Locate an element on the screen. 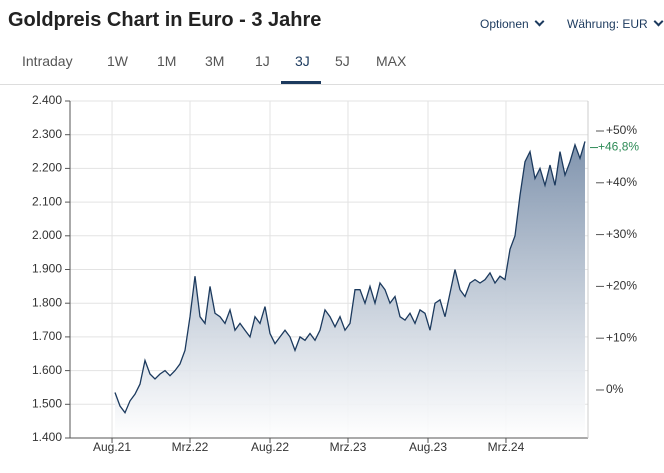 The width and height of the screenshot is (664, 473). y-tick-label: 2.000 is located at coordinates (47, 235).